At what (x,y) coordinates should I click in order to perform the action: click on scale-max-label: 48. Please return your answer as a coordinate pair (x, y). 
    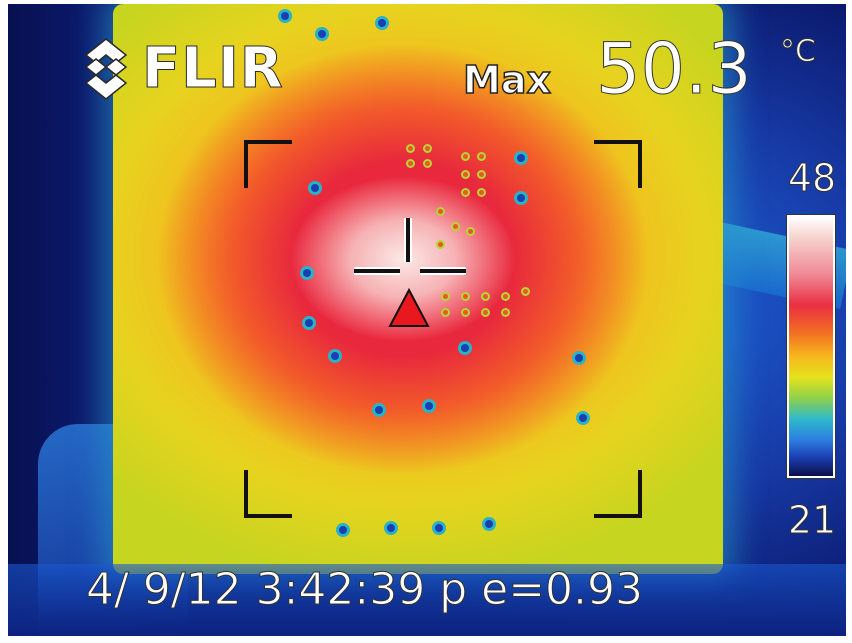
    Looking at the image, I should click on (812, 178).